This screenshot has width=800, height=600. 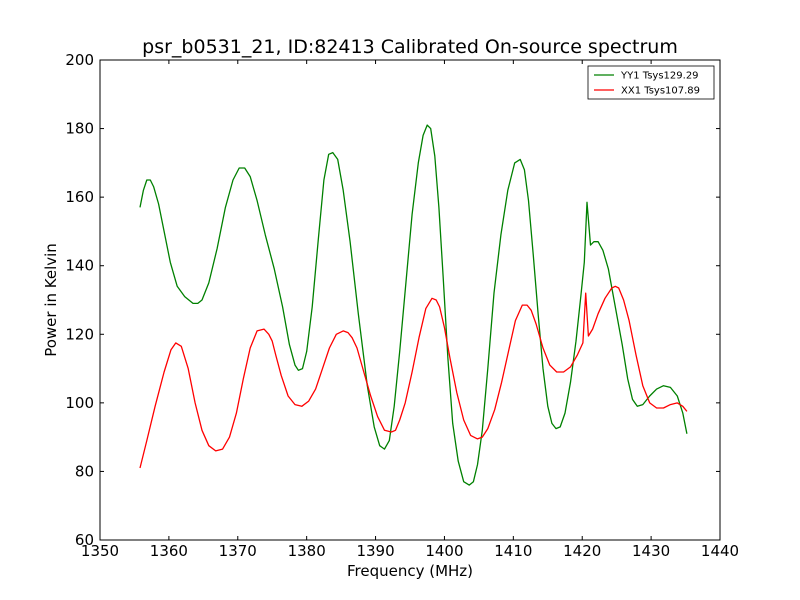 I want to click on x-tick-label: 1440, so click(x=720, y=551).